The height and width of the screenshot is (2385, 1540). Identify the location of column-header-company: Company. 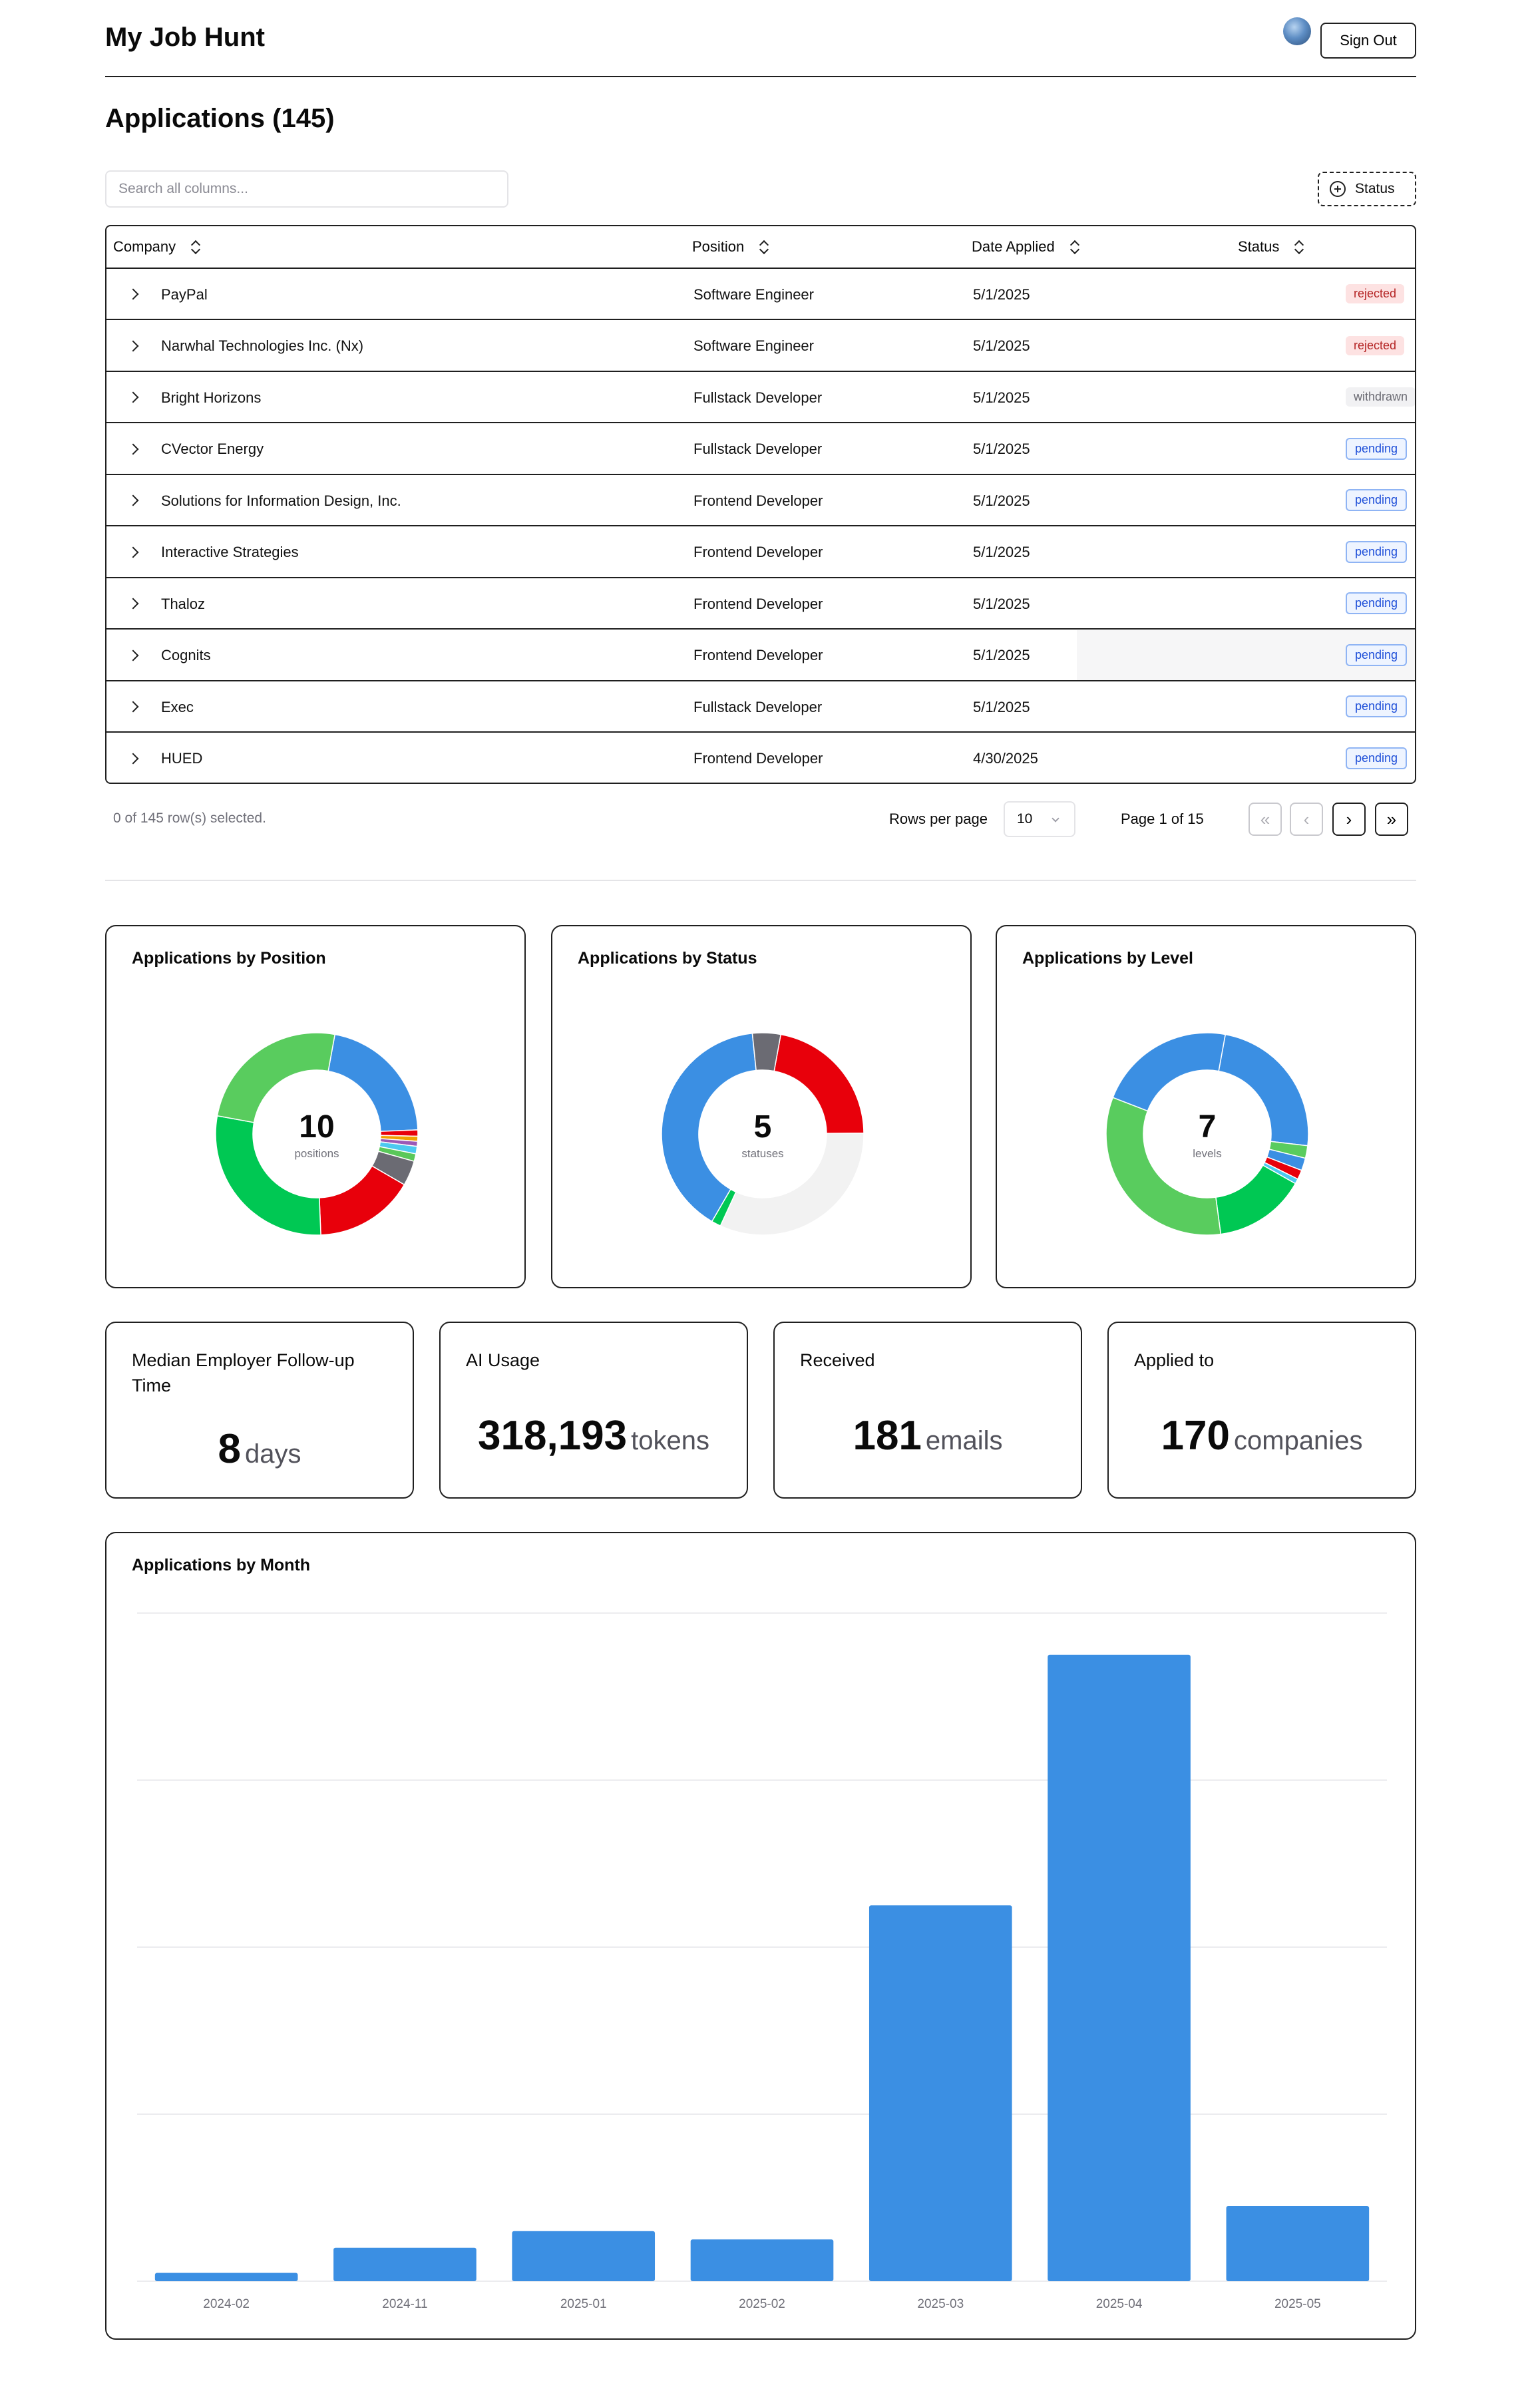
(156, 247).